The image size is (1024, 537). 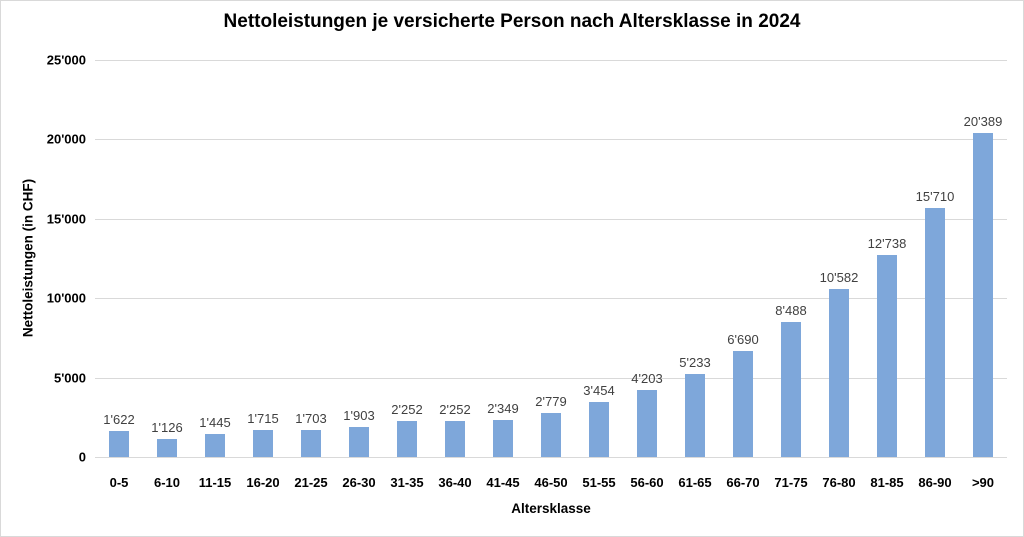 What do you see at coordinates (503, 258) in the screenshot?
I see `bar-column: 2'349` at bounding box center [503, 258].